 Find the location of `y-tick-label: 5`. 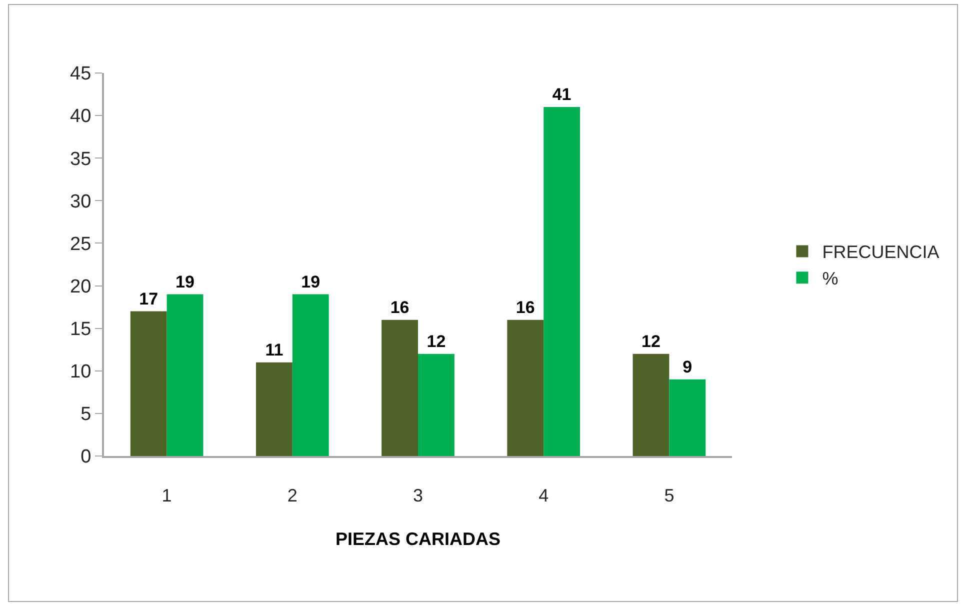

y-tick-label: 5 is located at coordinates (86, 415).